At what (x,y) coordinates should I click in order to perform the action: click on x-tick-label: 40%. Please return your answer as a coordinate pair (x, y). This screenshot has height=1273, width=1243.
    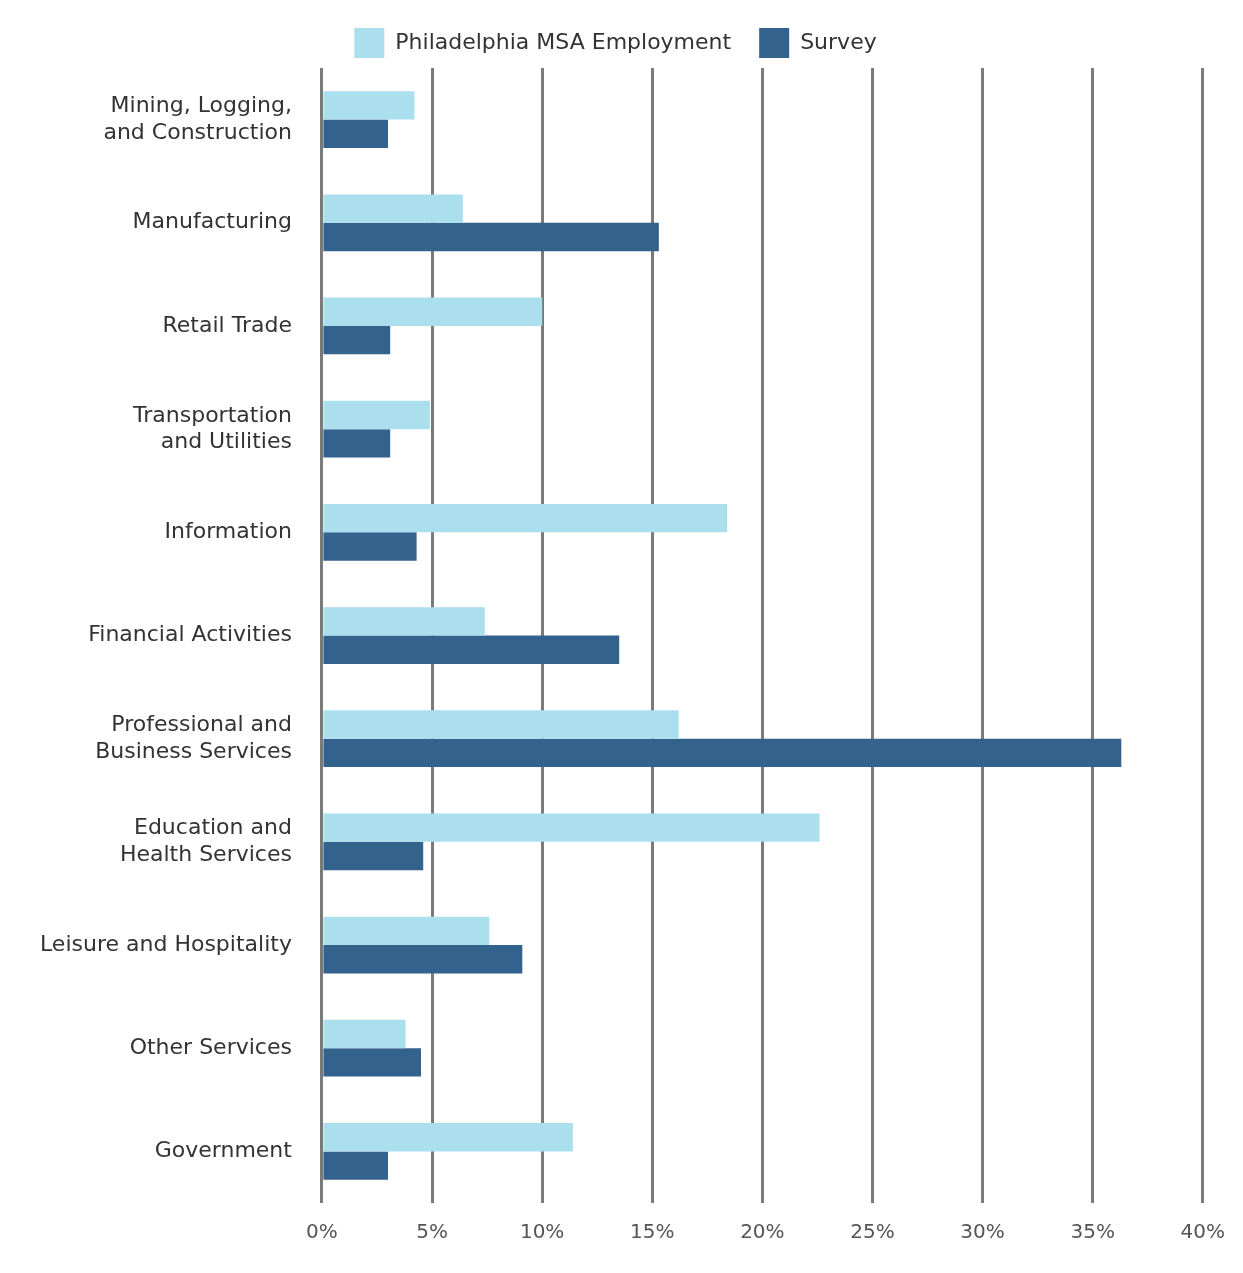
    Looking at the image, I should click on (1202, 1231).